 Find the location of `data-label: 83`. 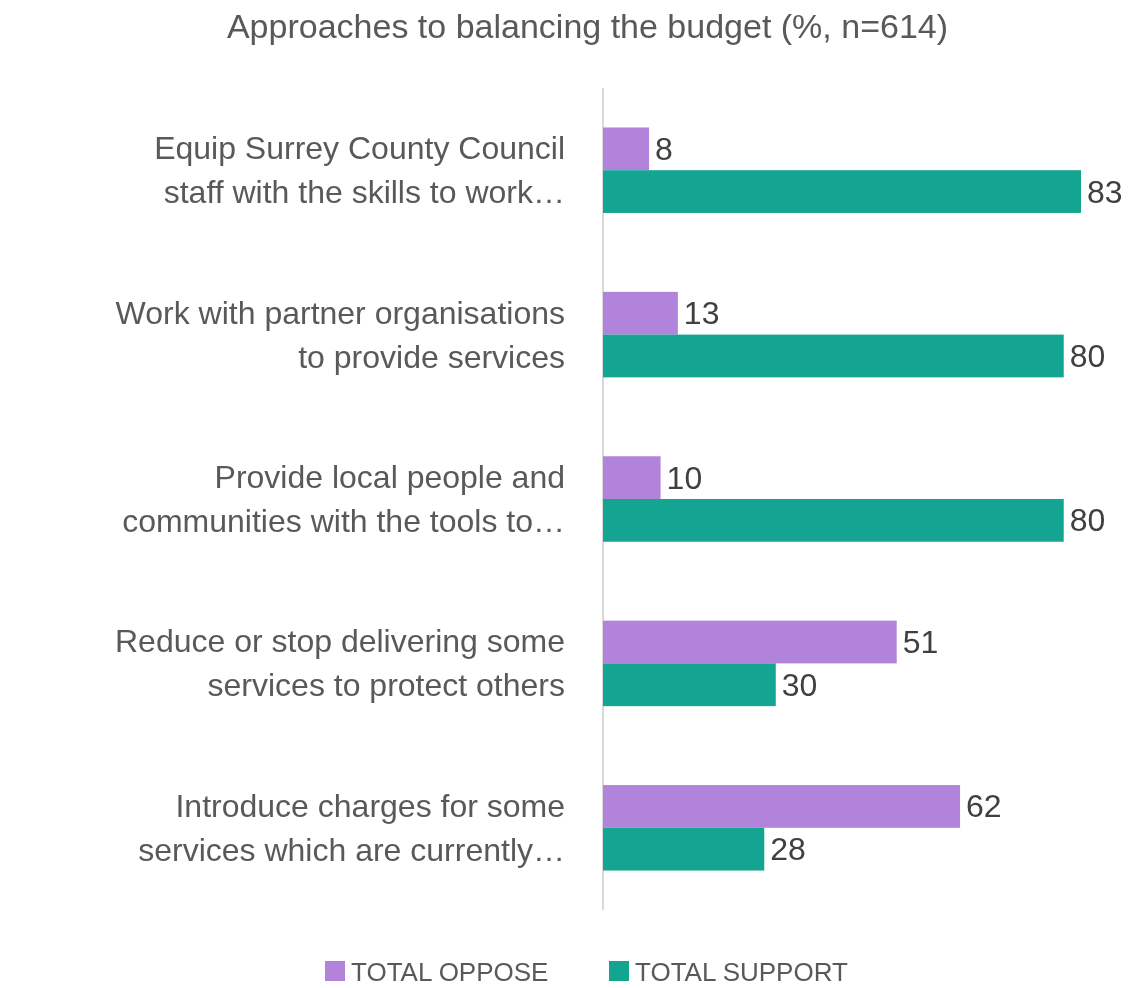

data-label: 83 is located at coordinates (1105, 191).